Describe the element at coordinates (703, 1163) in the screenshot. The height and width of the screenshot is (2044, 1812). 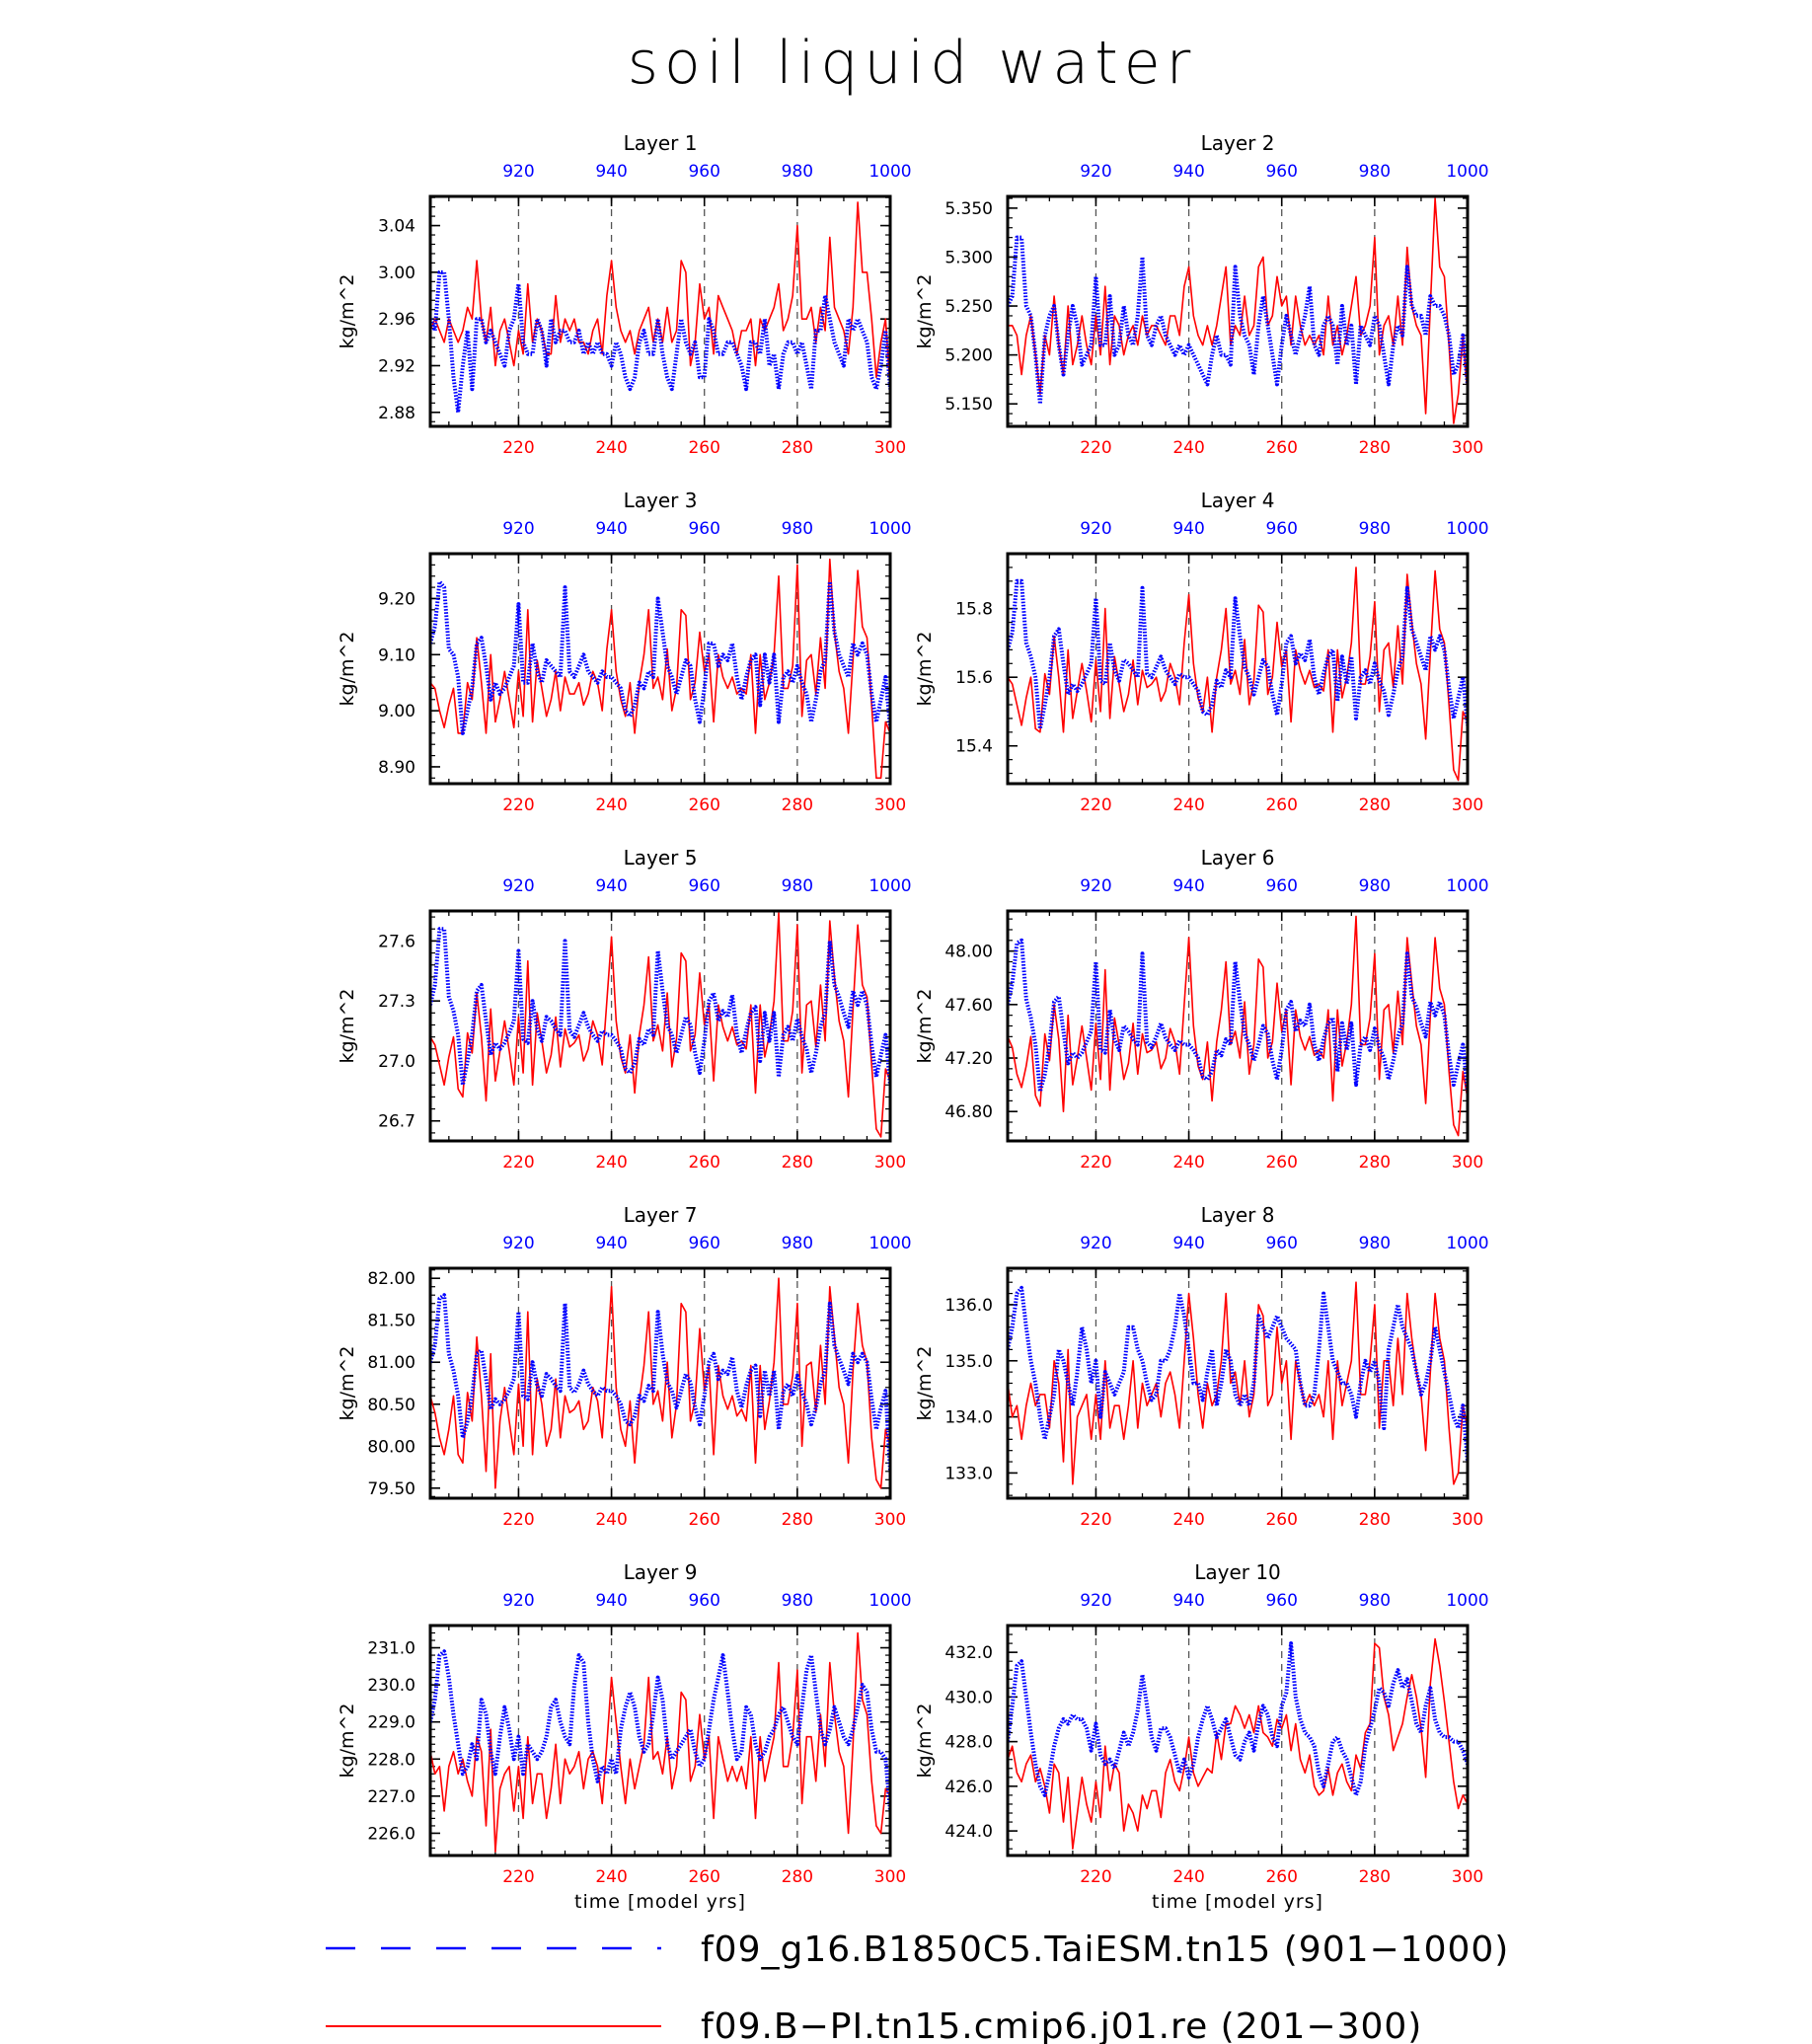
I see `layer-5-x-bottom-label: 260` at that location.